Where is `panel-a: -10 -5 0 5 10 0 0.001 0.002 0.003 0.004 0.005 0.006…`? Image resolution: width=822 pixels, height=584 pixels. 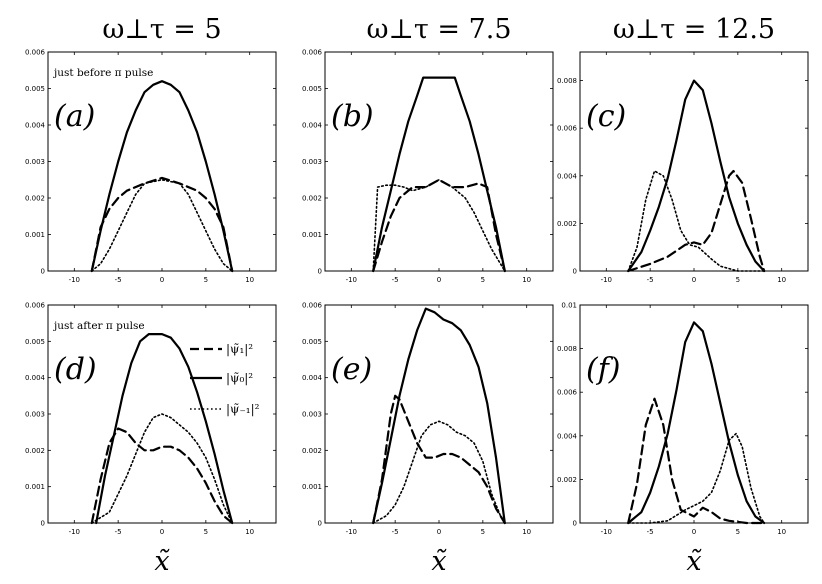 panel-a: -10 -5 0 5 10 0 0.001 0.002 0.003 0.004 0.005 0.006… is located at coordinates (151, 166).